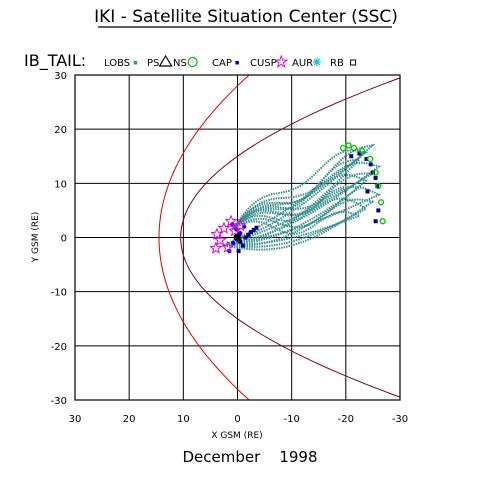  Describe the element at coordinates (400, 419) in the screenshot. I see `x-tick-label: -30` at that location.